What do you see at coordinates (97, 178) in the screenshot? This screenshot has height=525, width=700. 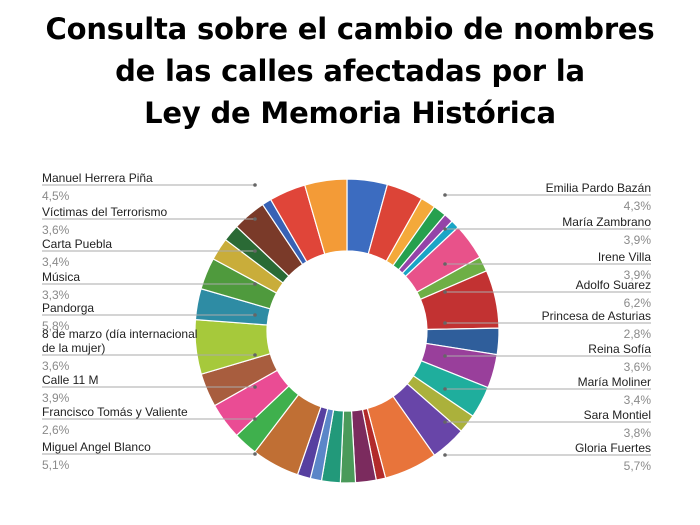 I see `label-name: Manuel Herrera Piña` at bounding box center [97, 178].